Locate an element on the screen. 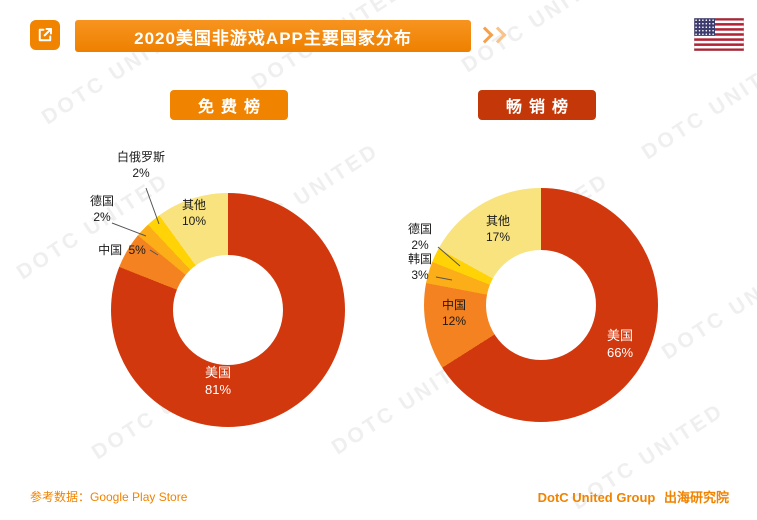 The image size is (757, 520). slice-label-other-free: 其他 10% is located at coordinates (194, 213).